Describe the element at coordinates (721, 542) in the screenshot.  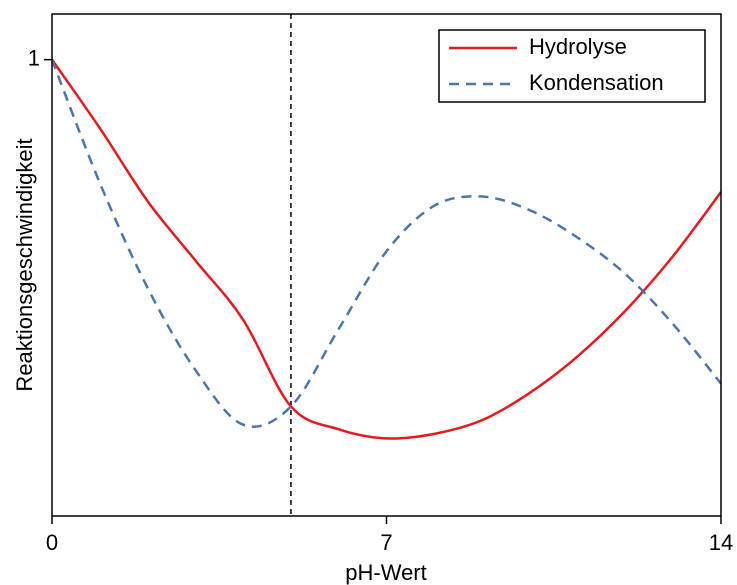
I see `x-tick-label: 14` at that location.